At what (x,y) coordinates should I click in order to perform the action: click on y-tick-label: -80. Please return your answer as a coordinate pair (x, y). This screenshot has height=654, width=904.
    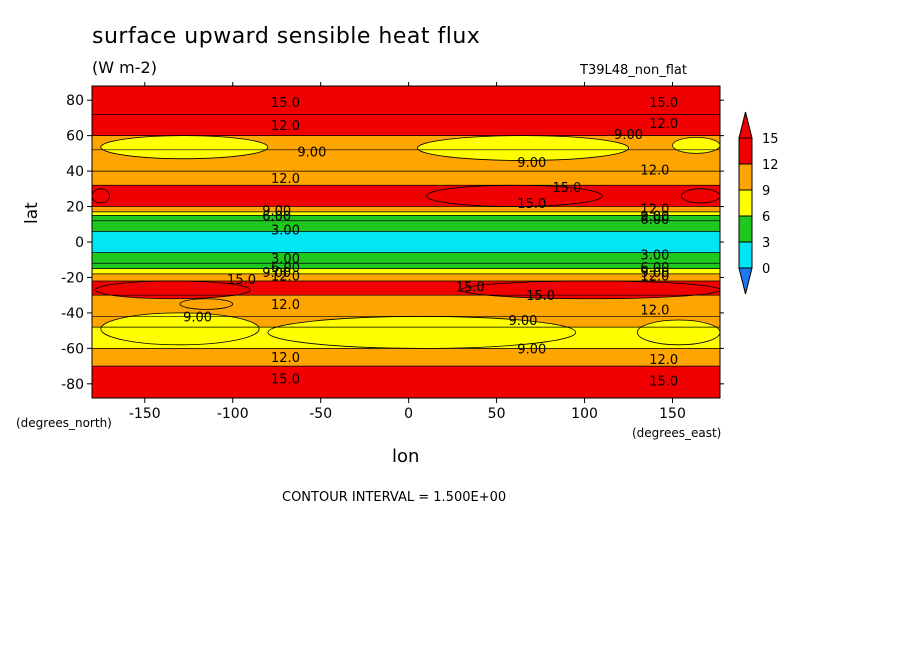
    Looking at the image, I should click on (72, 385).